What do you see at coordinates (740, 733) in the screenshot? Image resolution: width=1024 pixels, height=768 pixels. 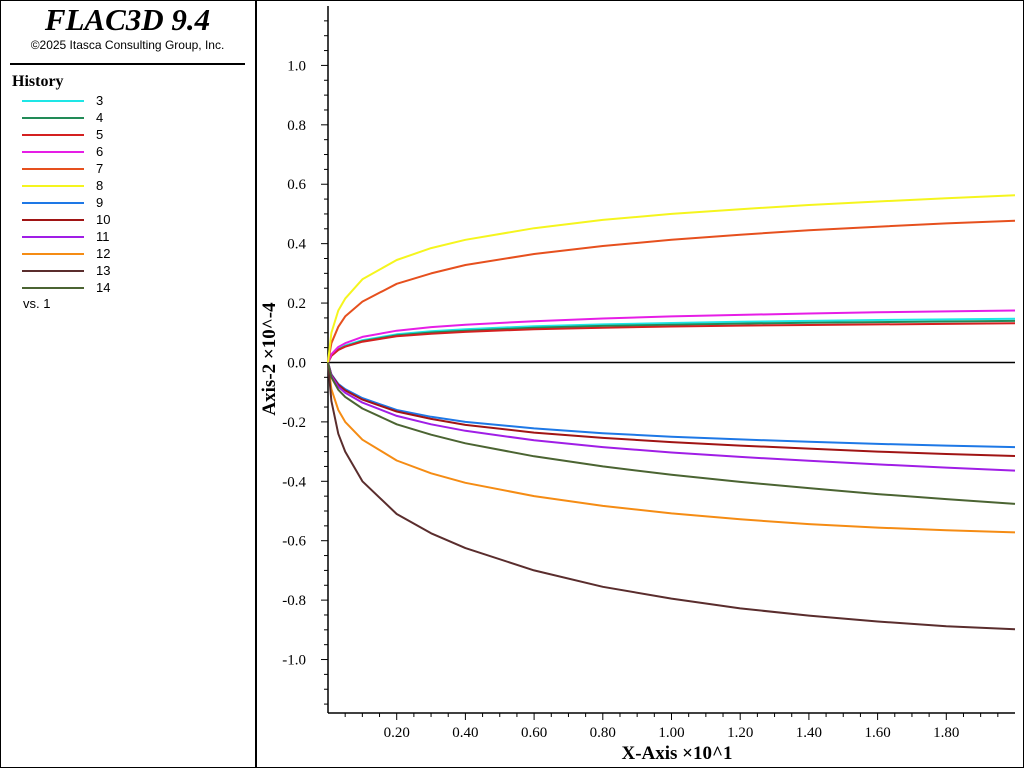 I see `x-tick-label: 1.20` at bounding box center [740, 733].